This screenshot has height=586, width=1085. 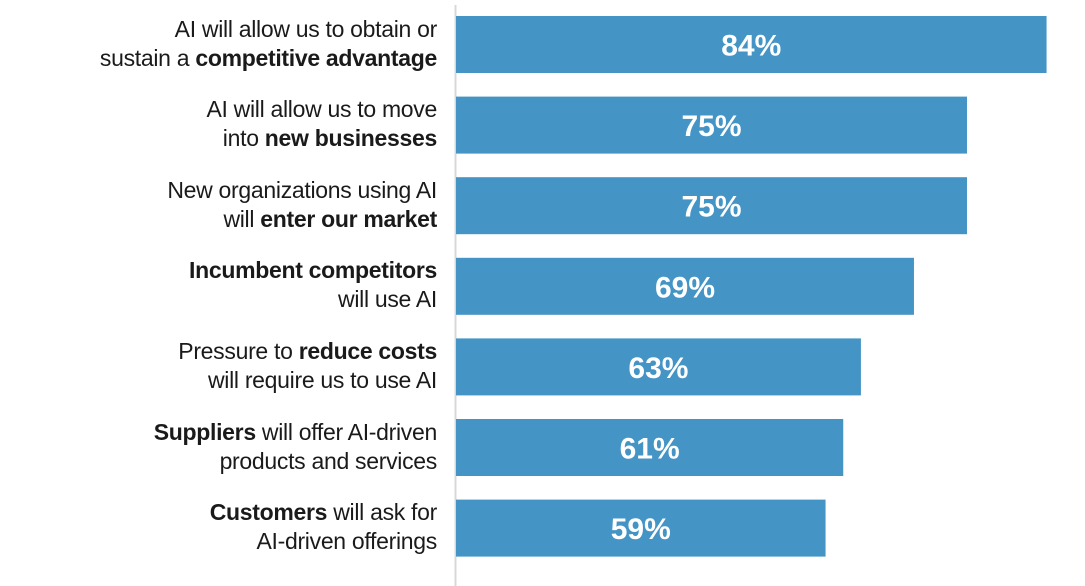 What do you see at coordinates (312, 270) in the screenshot?
I see `label-segment: Incumbent competitors` at bounding box center [312, 270].